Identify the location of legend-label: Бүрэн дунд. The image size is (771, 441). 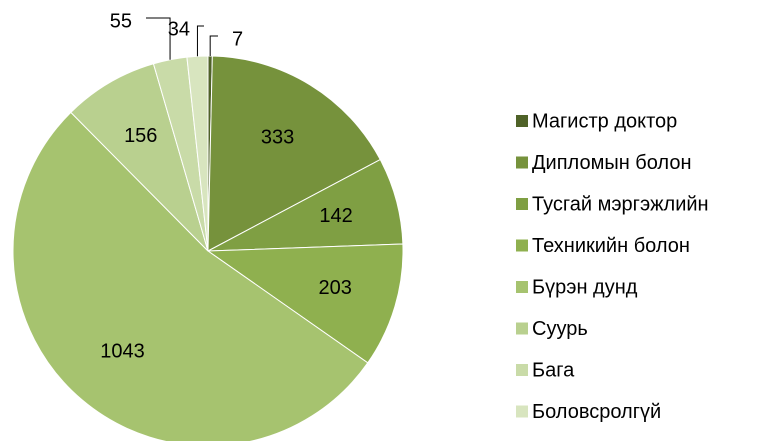
(585, 287).